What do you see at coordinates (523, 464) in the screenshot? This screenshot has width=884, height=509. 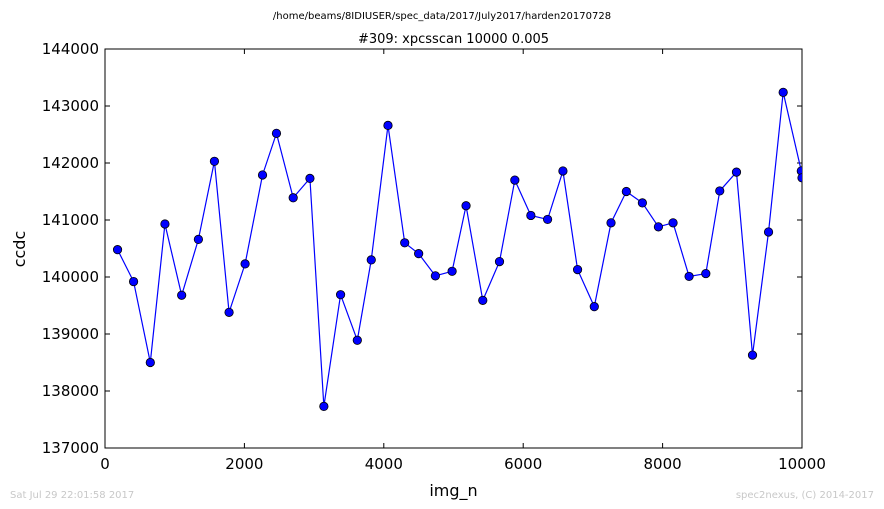 I see `x-tick-label: 6000` at bounding box center [523, 464].